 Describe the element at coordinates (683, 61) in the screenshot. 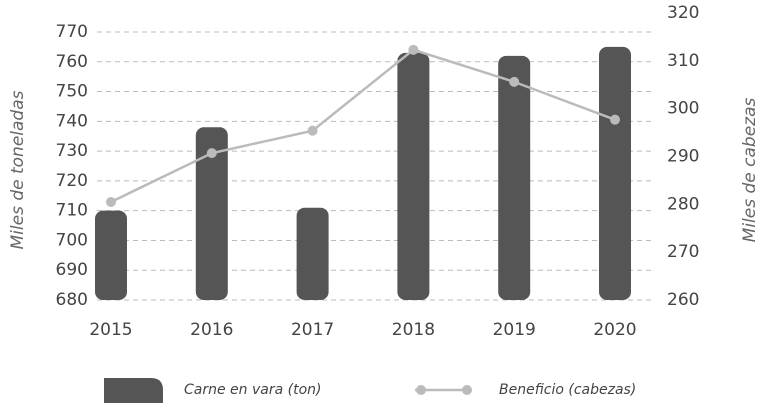

I see `y2-tick-label: 310` at that location.